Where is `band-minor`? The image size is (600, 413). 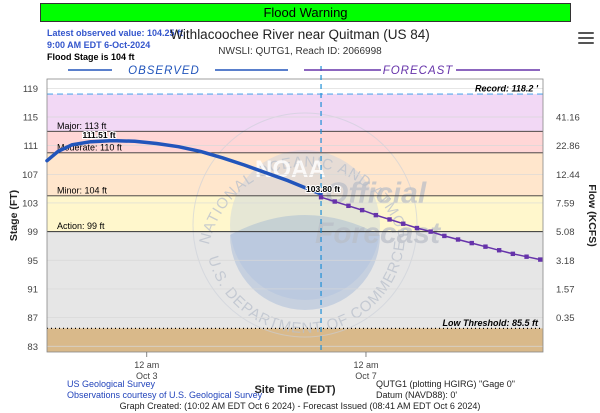
band-minor is located at coordinates (295, 213).